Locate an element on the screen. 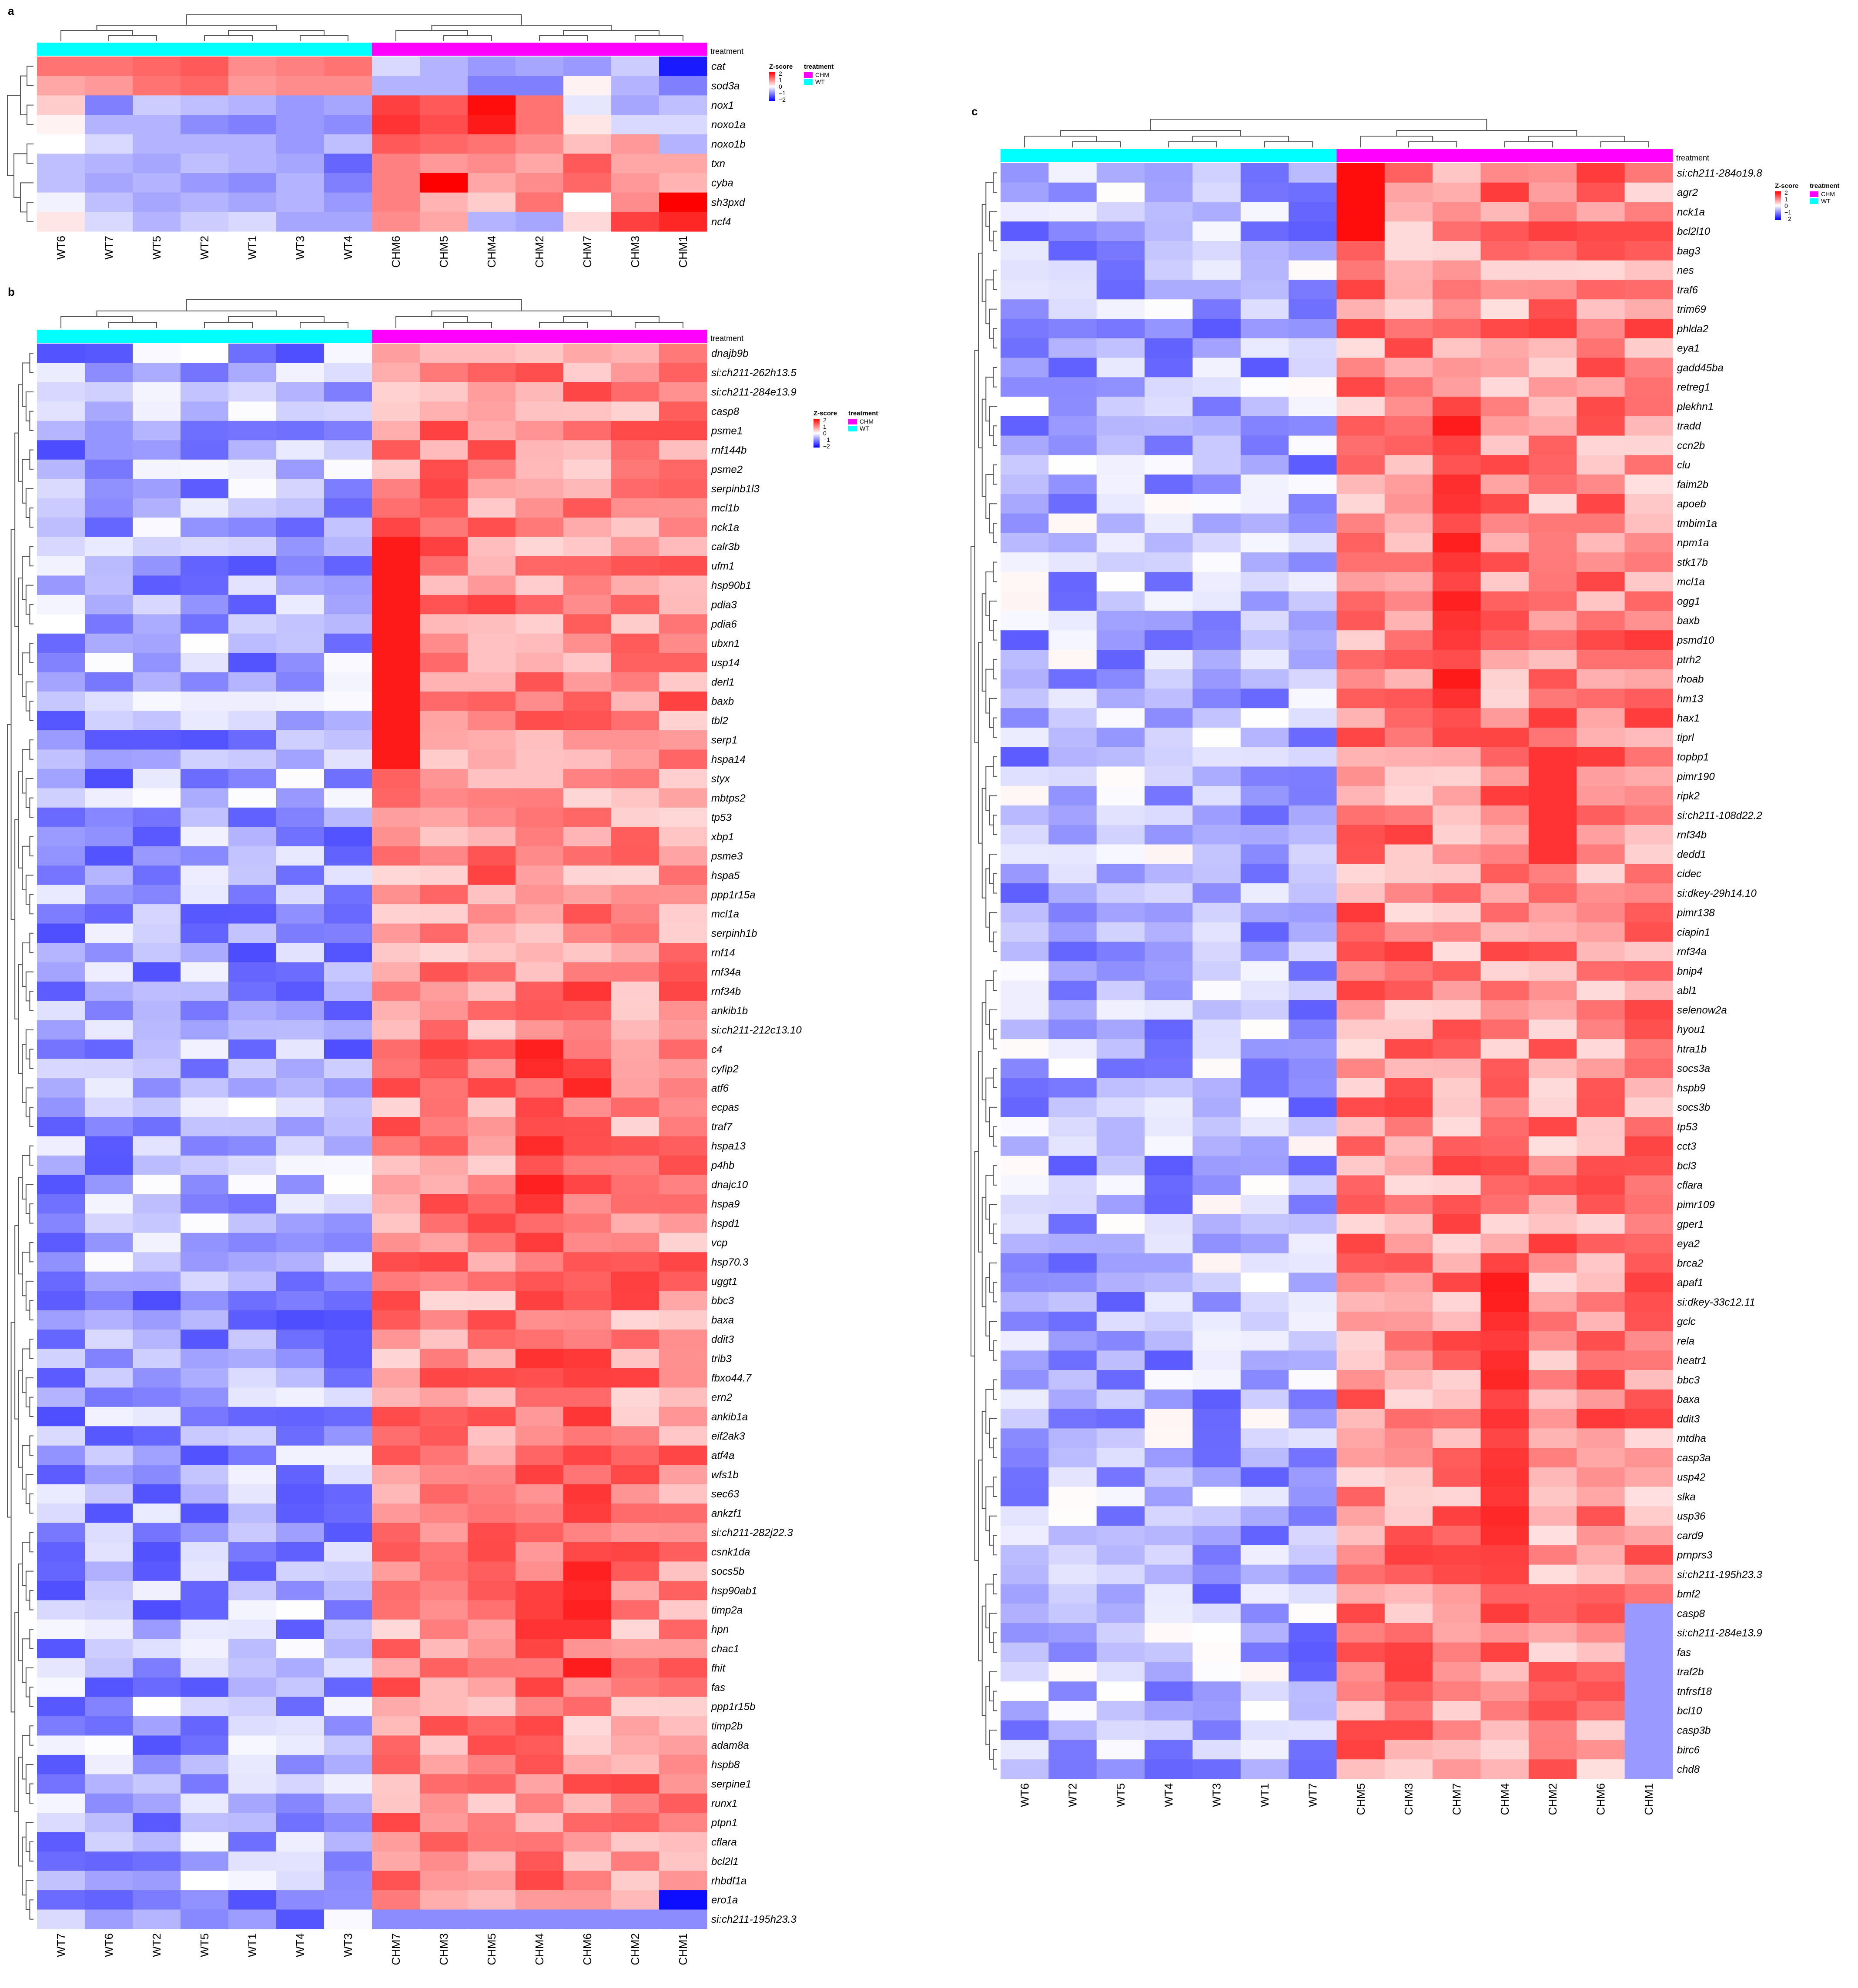 The image size is (1858, 1988). column-label: CHM3 is located at coordinates (443, 1949).